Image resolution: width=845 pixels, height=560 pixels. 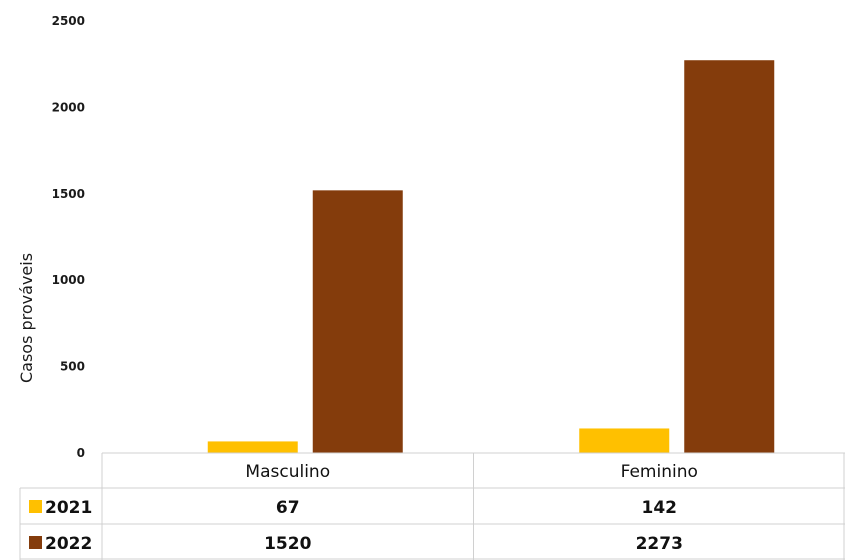 I want to click on bar-2022-feminino, so click(x=729, y=257).